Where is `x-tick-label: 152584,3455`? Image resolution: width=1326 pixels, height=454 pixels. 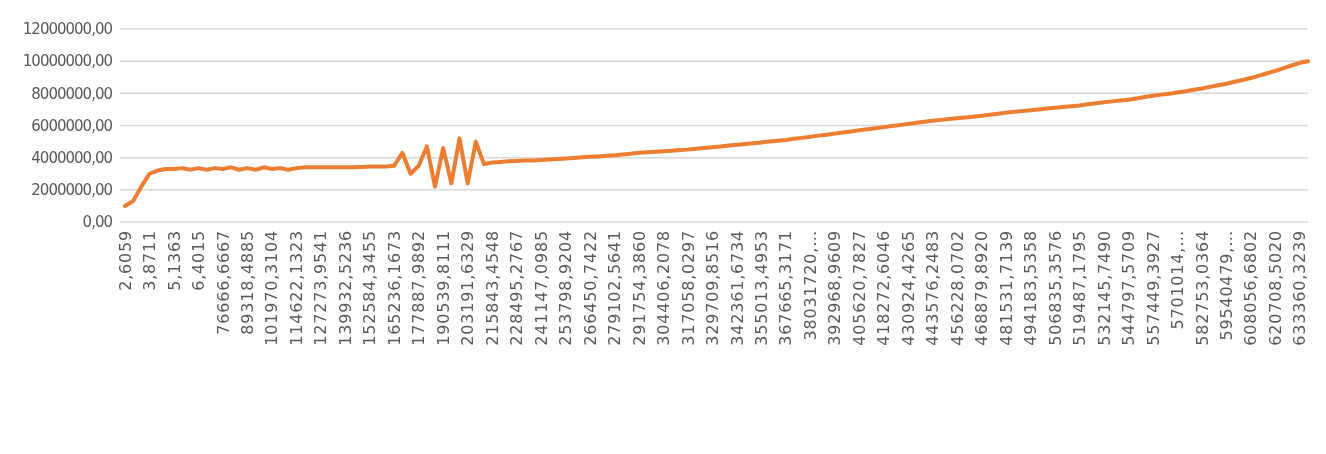
x-tick-label: 152584,3455 is located at coordinates (370, 288).